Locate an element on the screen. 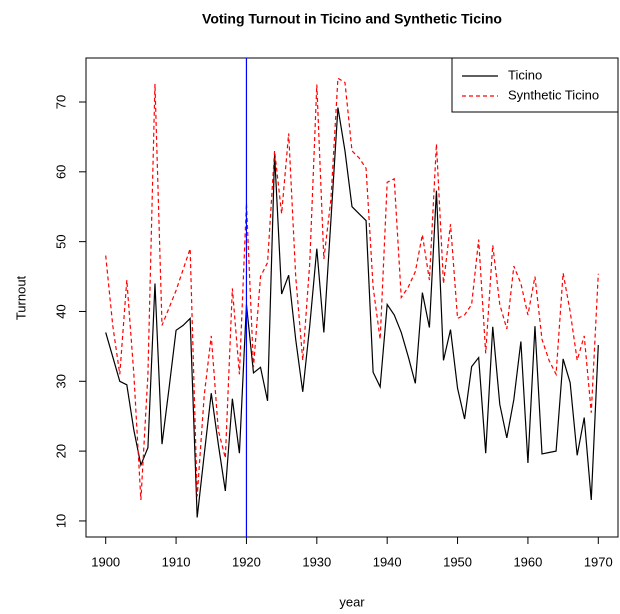 This screenshot has height=614, width=620. y-tick-label: 10 is located at coordinates (60, 521).